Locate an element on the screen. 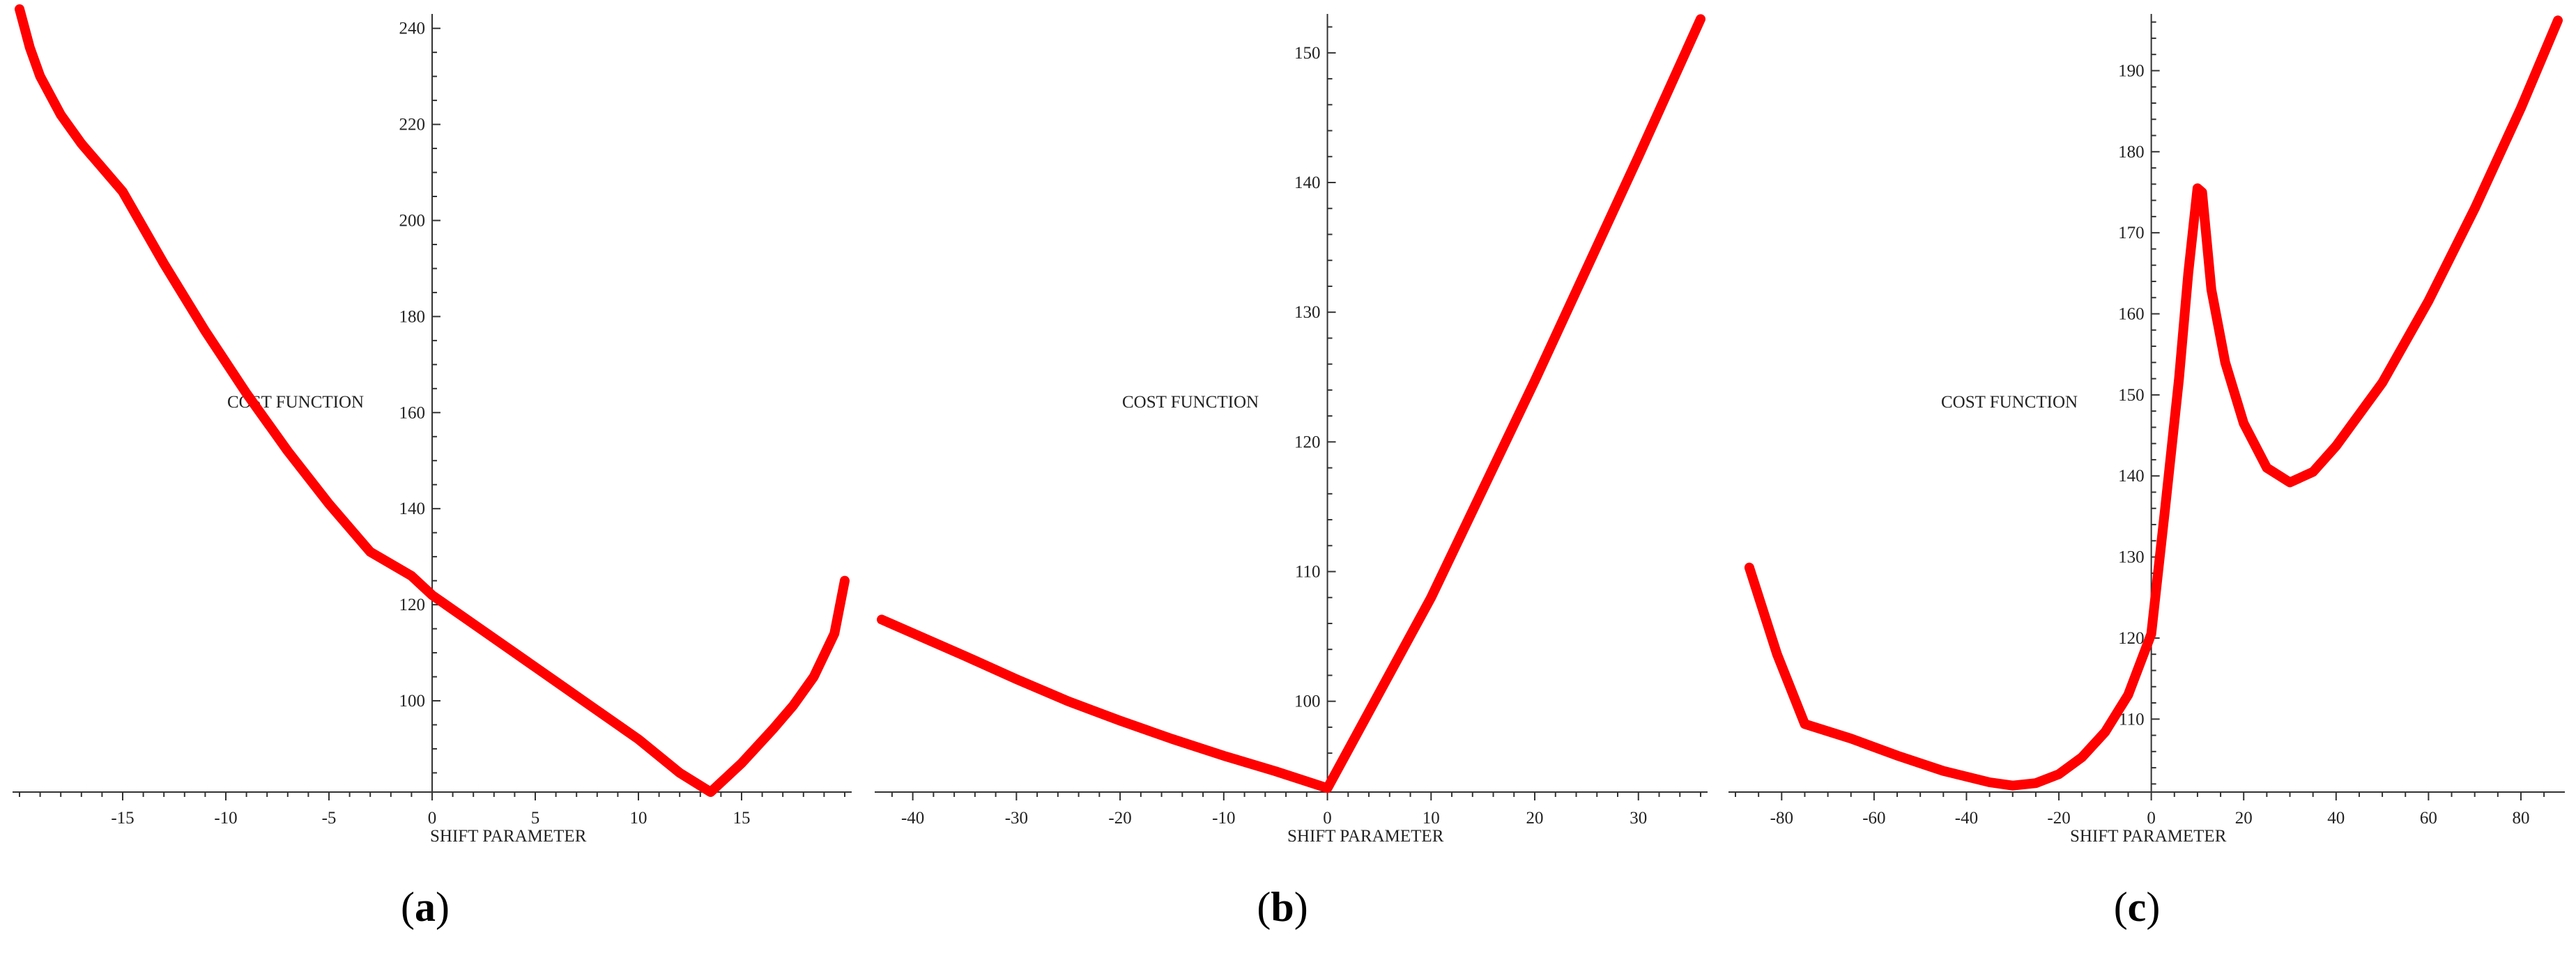 The width and height of the screenshot is (2576, 969). x-tick-label: 80 is located at coordinates (2520, 818).